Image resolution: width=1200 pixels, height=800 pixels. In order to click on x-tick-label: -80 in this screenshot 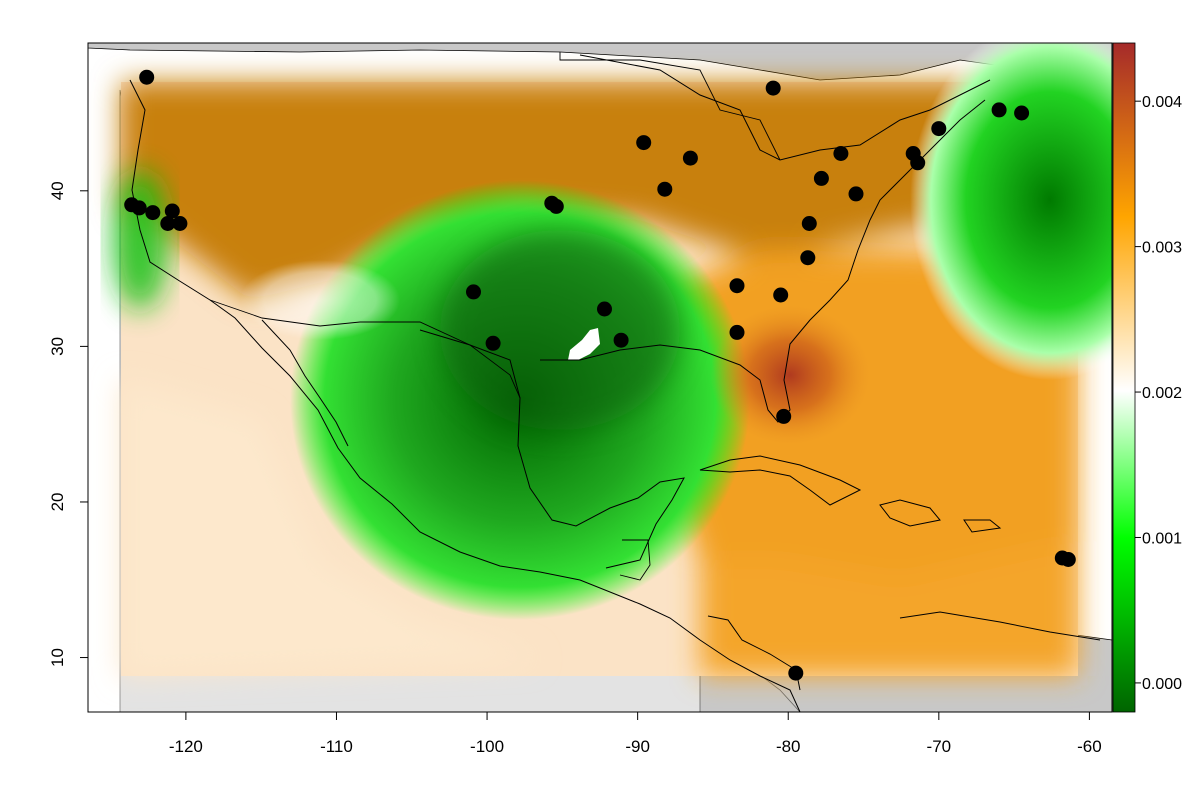, I will do `click(788, 746)`.